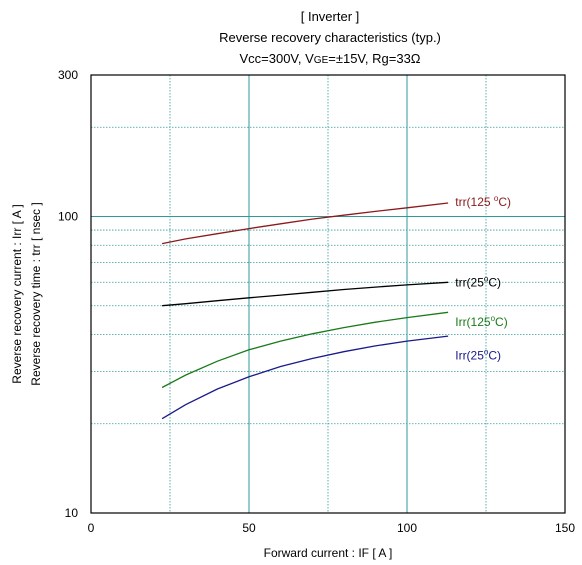 Image resolution: width=582 pixels, height=565 pixels. What do you see at coordinates (91, 528) in the screenshot?
I see `x-tick-label: 0` at bounding box center [91, 528].